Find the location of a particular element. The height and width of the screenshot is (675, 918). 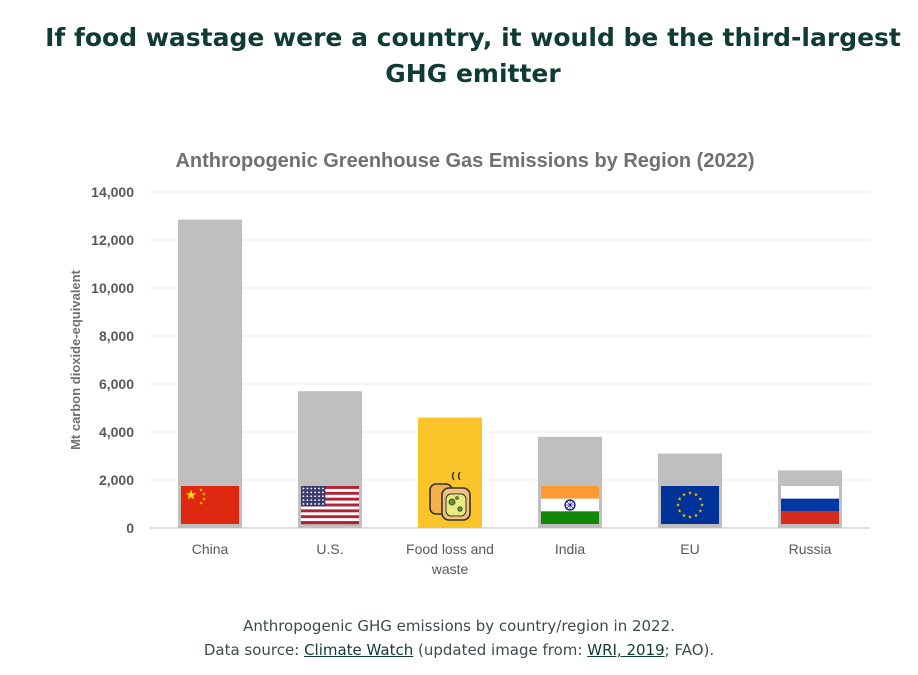

y-tick-label: 2,000 is located at coordinates (116, 480).